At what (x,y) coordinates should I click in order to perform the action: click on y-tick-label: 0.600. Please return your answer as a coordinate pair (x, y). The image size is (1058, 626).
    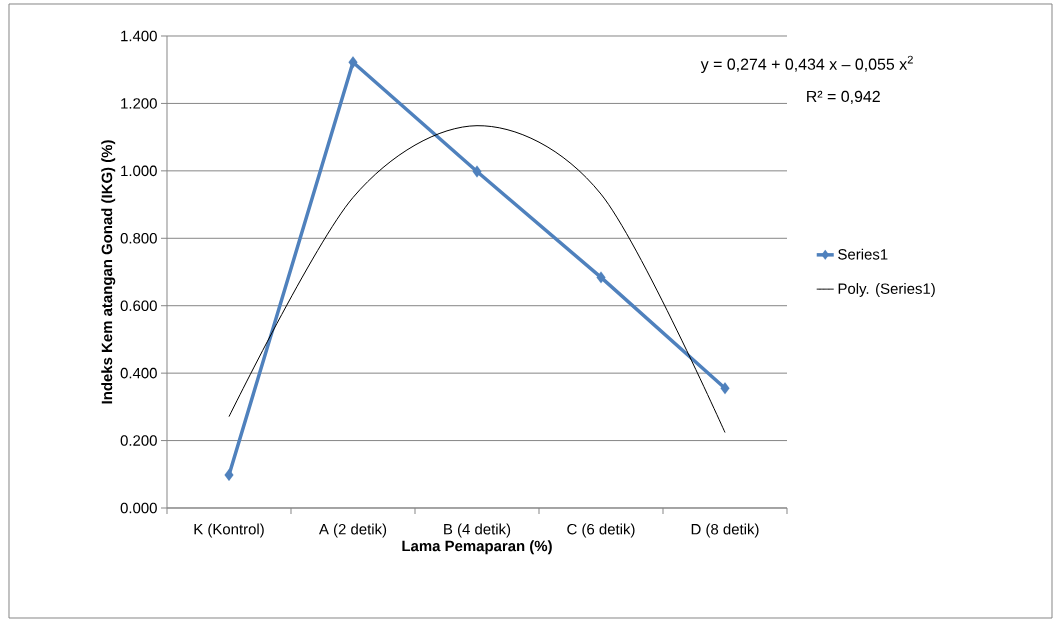
    Looking at the image, I should click on (138, 305).